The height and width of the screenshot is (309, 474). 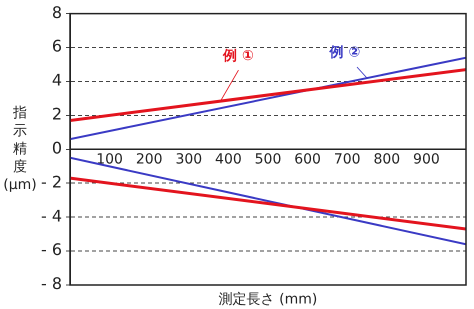 What do you see at coordinates (307, 159) in the screenshot?
I see `x-tick-label: 600` at bounding box center [307, 159].